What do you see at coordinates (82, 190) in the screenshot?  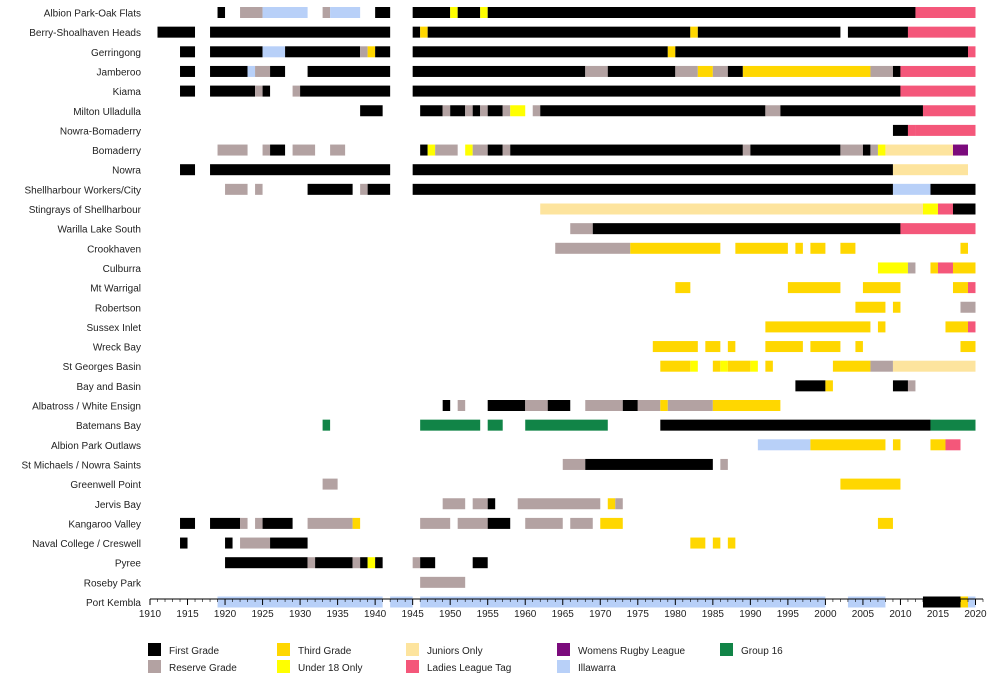 I see `club-label: Shellharbour Workers/City` at bounding box center [82, 190].